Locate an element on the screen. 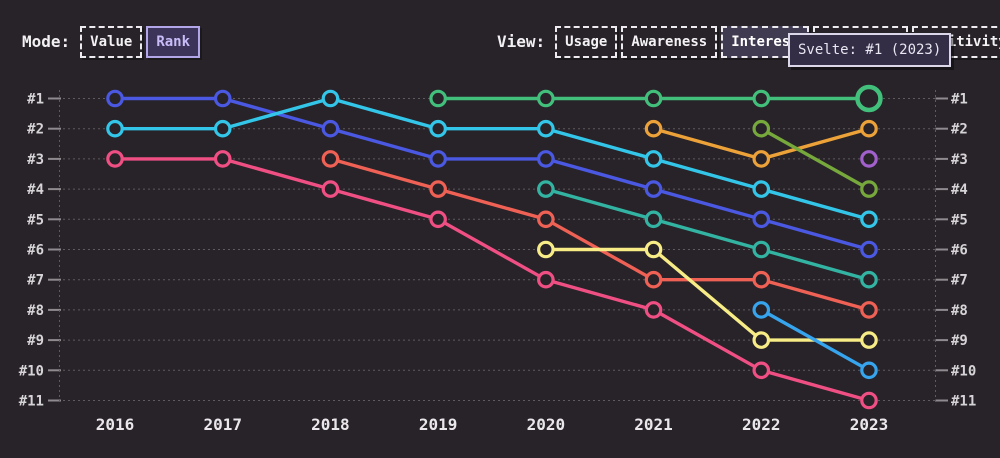 The height and width of the screenshot is (458, 1000). data-point-highlighted-green-2023 is located at coordinates (869, 98).